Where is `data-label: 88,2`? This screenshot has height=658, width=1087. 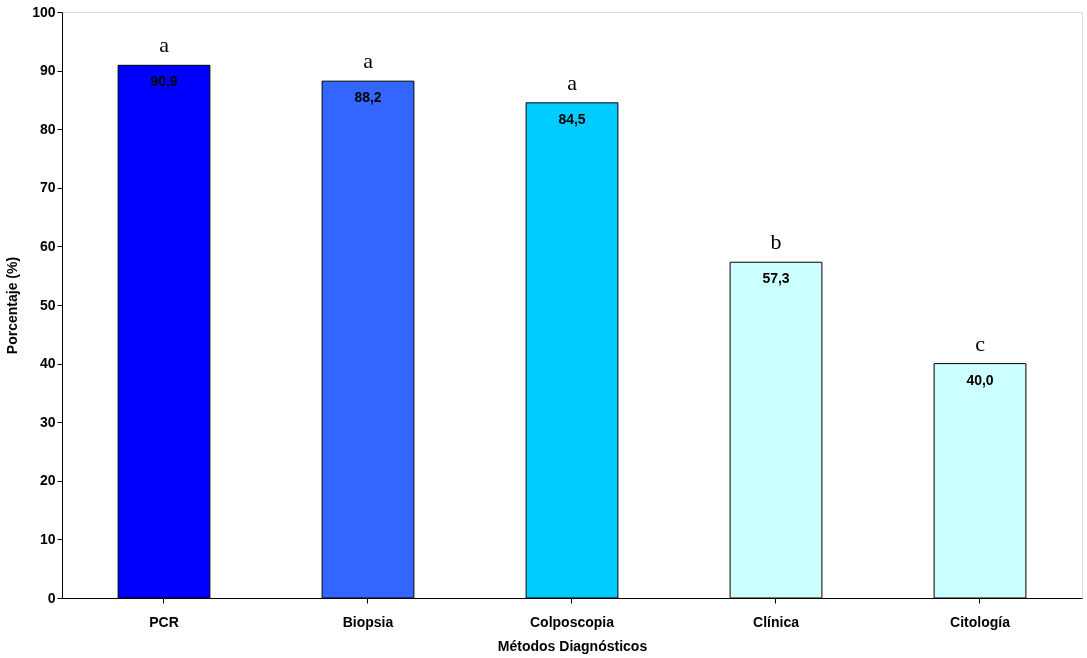 data-label: 88,2 is located at coordinates (368, 97).